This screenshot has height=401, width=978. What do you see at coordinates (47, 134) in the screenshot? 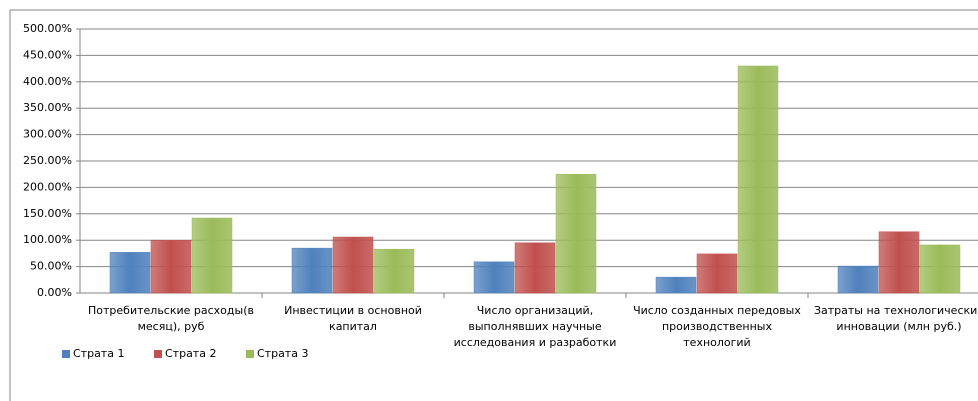
I see `y-tick-label: 300.00%` at bounding box center [47, 134].